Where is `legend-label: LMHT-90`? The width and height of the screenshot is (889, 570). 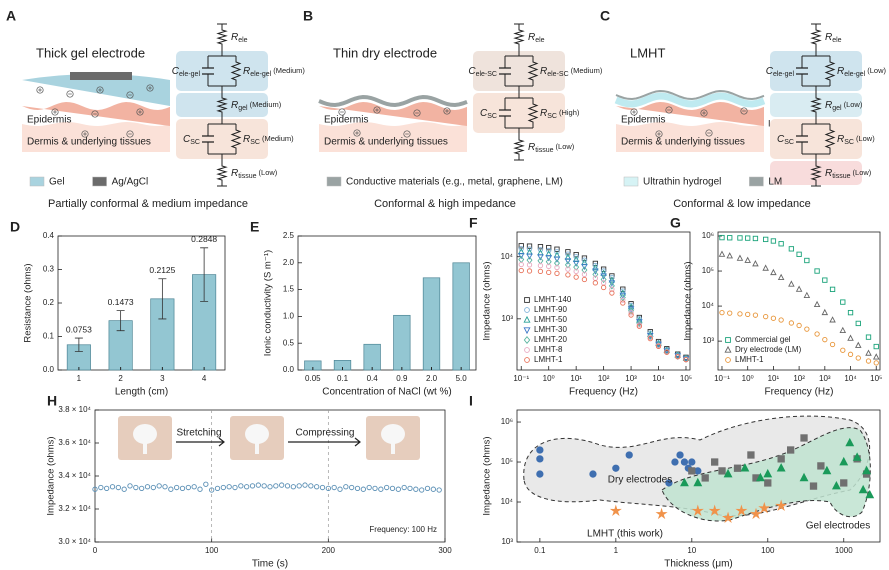
legend-label: LMHT-90 is located at coordinates (550, 309).